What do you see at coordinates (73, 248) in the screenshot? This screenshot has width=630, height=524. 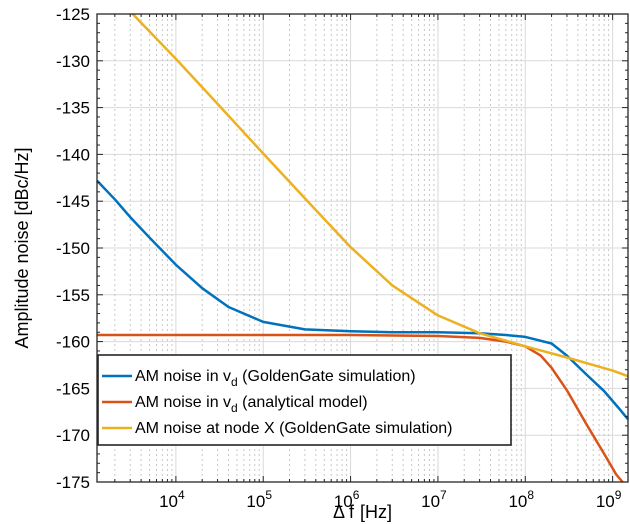 I see `y-tick-label: -150` at bounding box center [73, 248].